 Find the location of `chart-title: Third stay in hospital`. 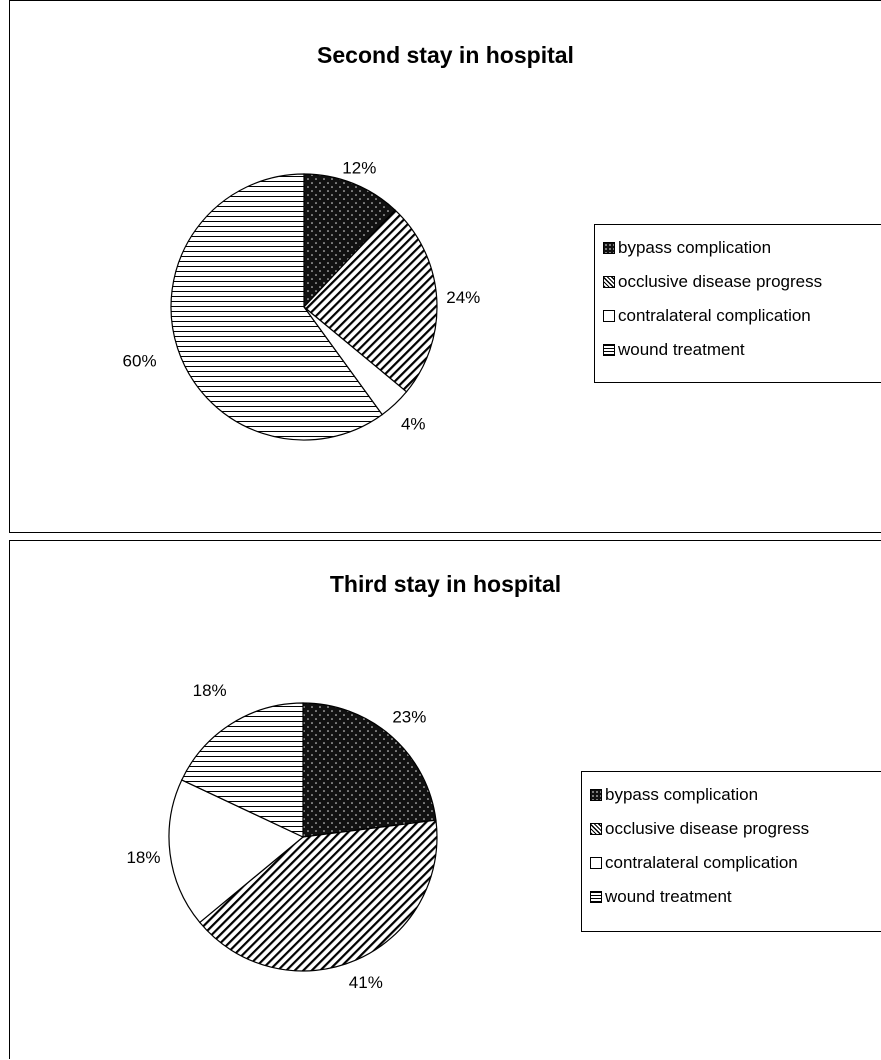

chart-title: Third stay in hospital is located at coordinates (445, 584).